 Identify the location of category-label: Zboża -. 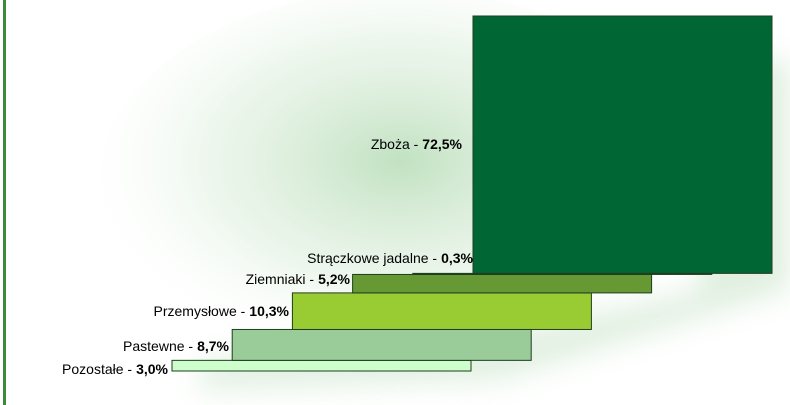
(395, 144).